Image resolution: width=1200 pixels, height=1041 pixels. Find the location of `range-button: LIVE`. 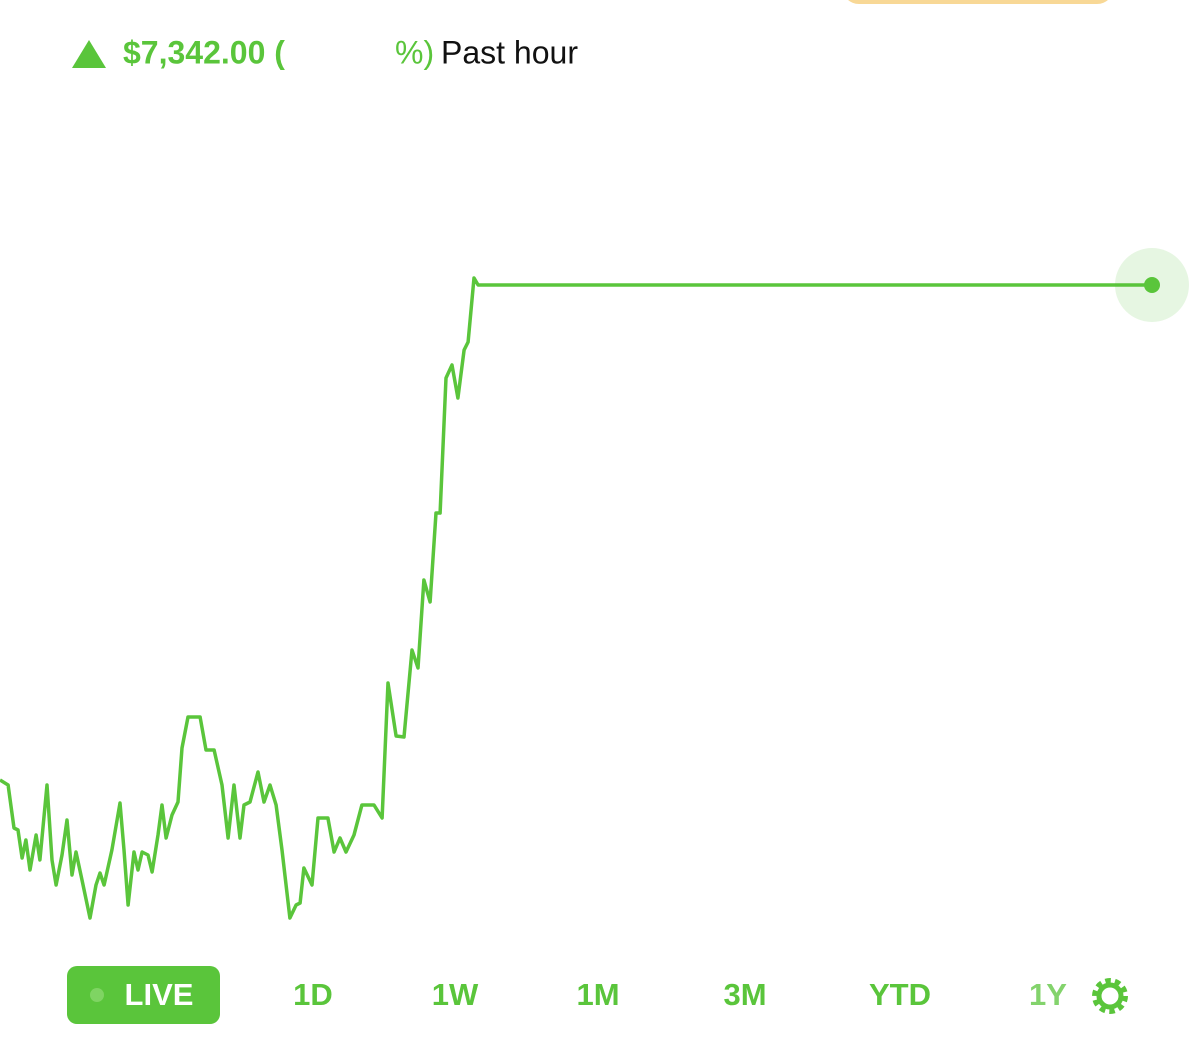

range-button: LIVE is located at coordinates (159, 994).